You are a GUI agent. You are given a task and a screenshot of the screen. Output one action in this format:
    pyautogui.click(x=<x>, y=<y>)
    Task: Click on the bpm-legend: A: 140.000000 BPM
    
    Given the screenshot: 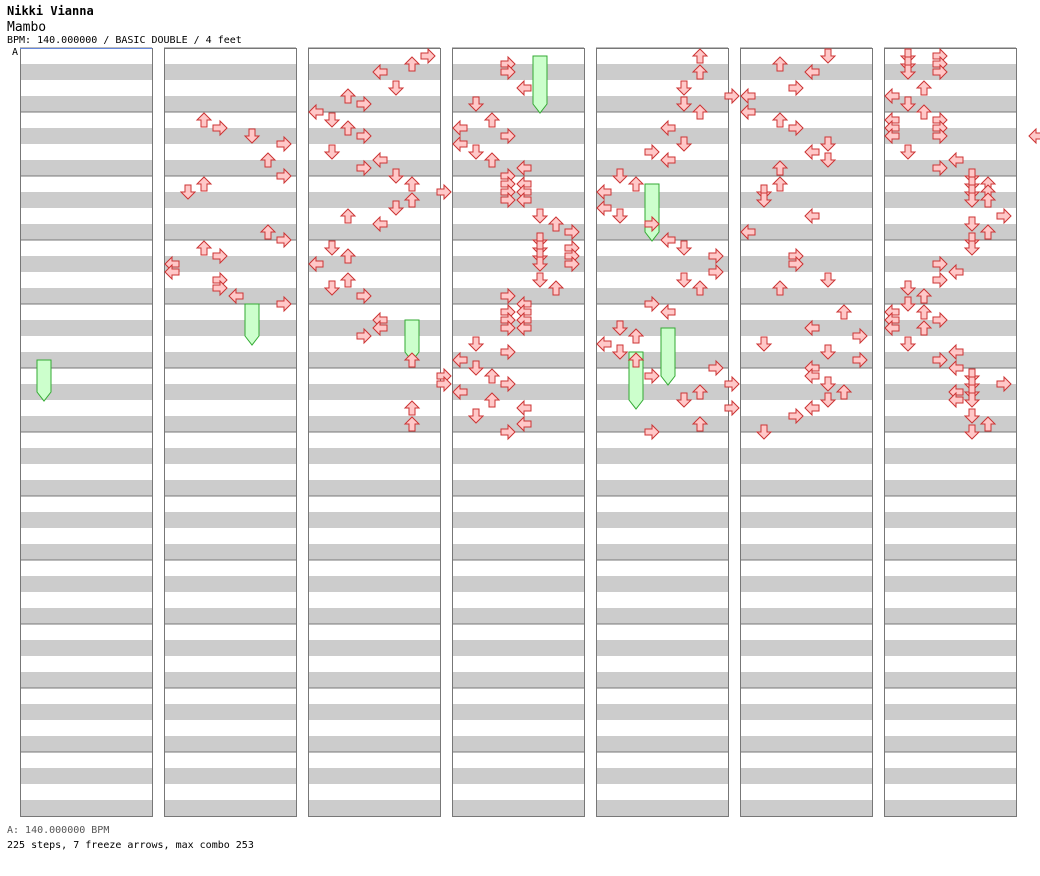 What is the action you would take?
    pyautogui.click(x=58, y=830)
    